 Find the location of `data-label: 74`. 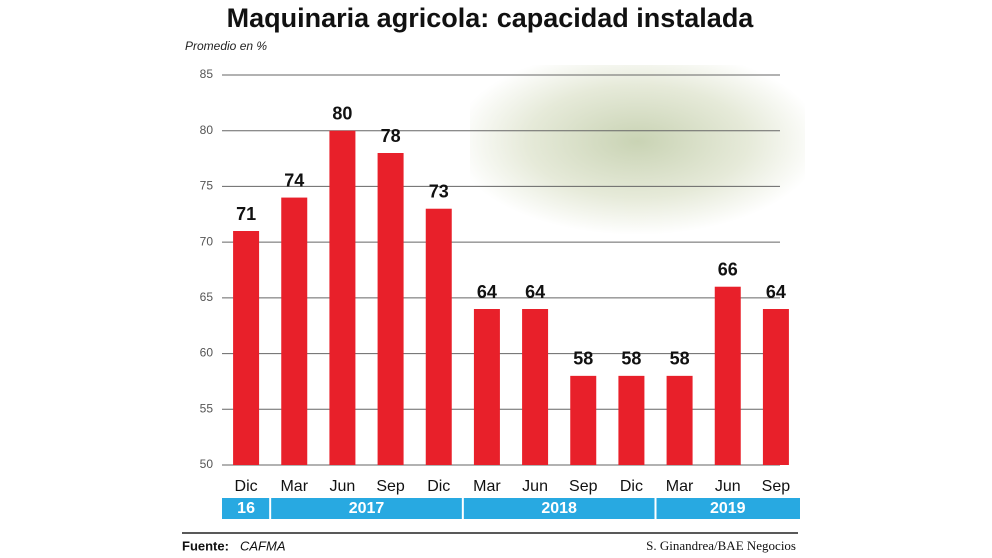

data-label: 74 is located at coordinates (294, 180).